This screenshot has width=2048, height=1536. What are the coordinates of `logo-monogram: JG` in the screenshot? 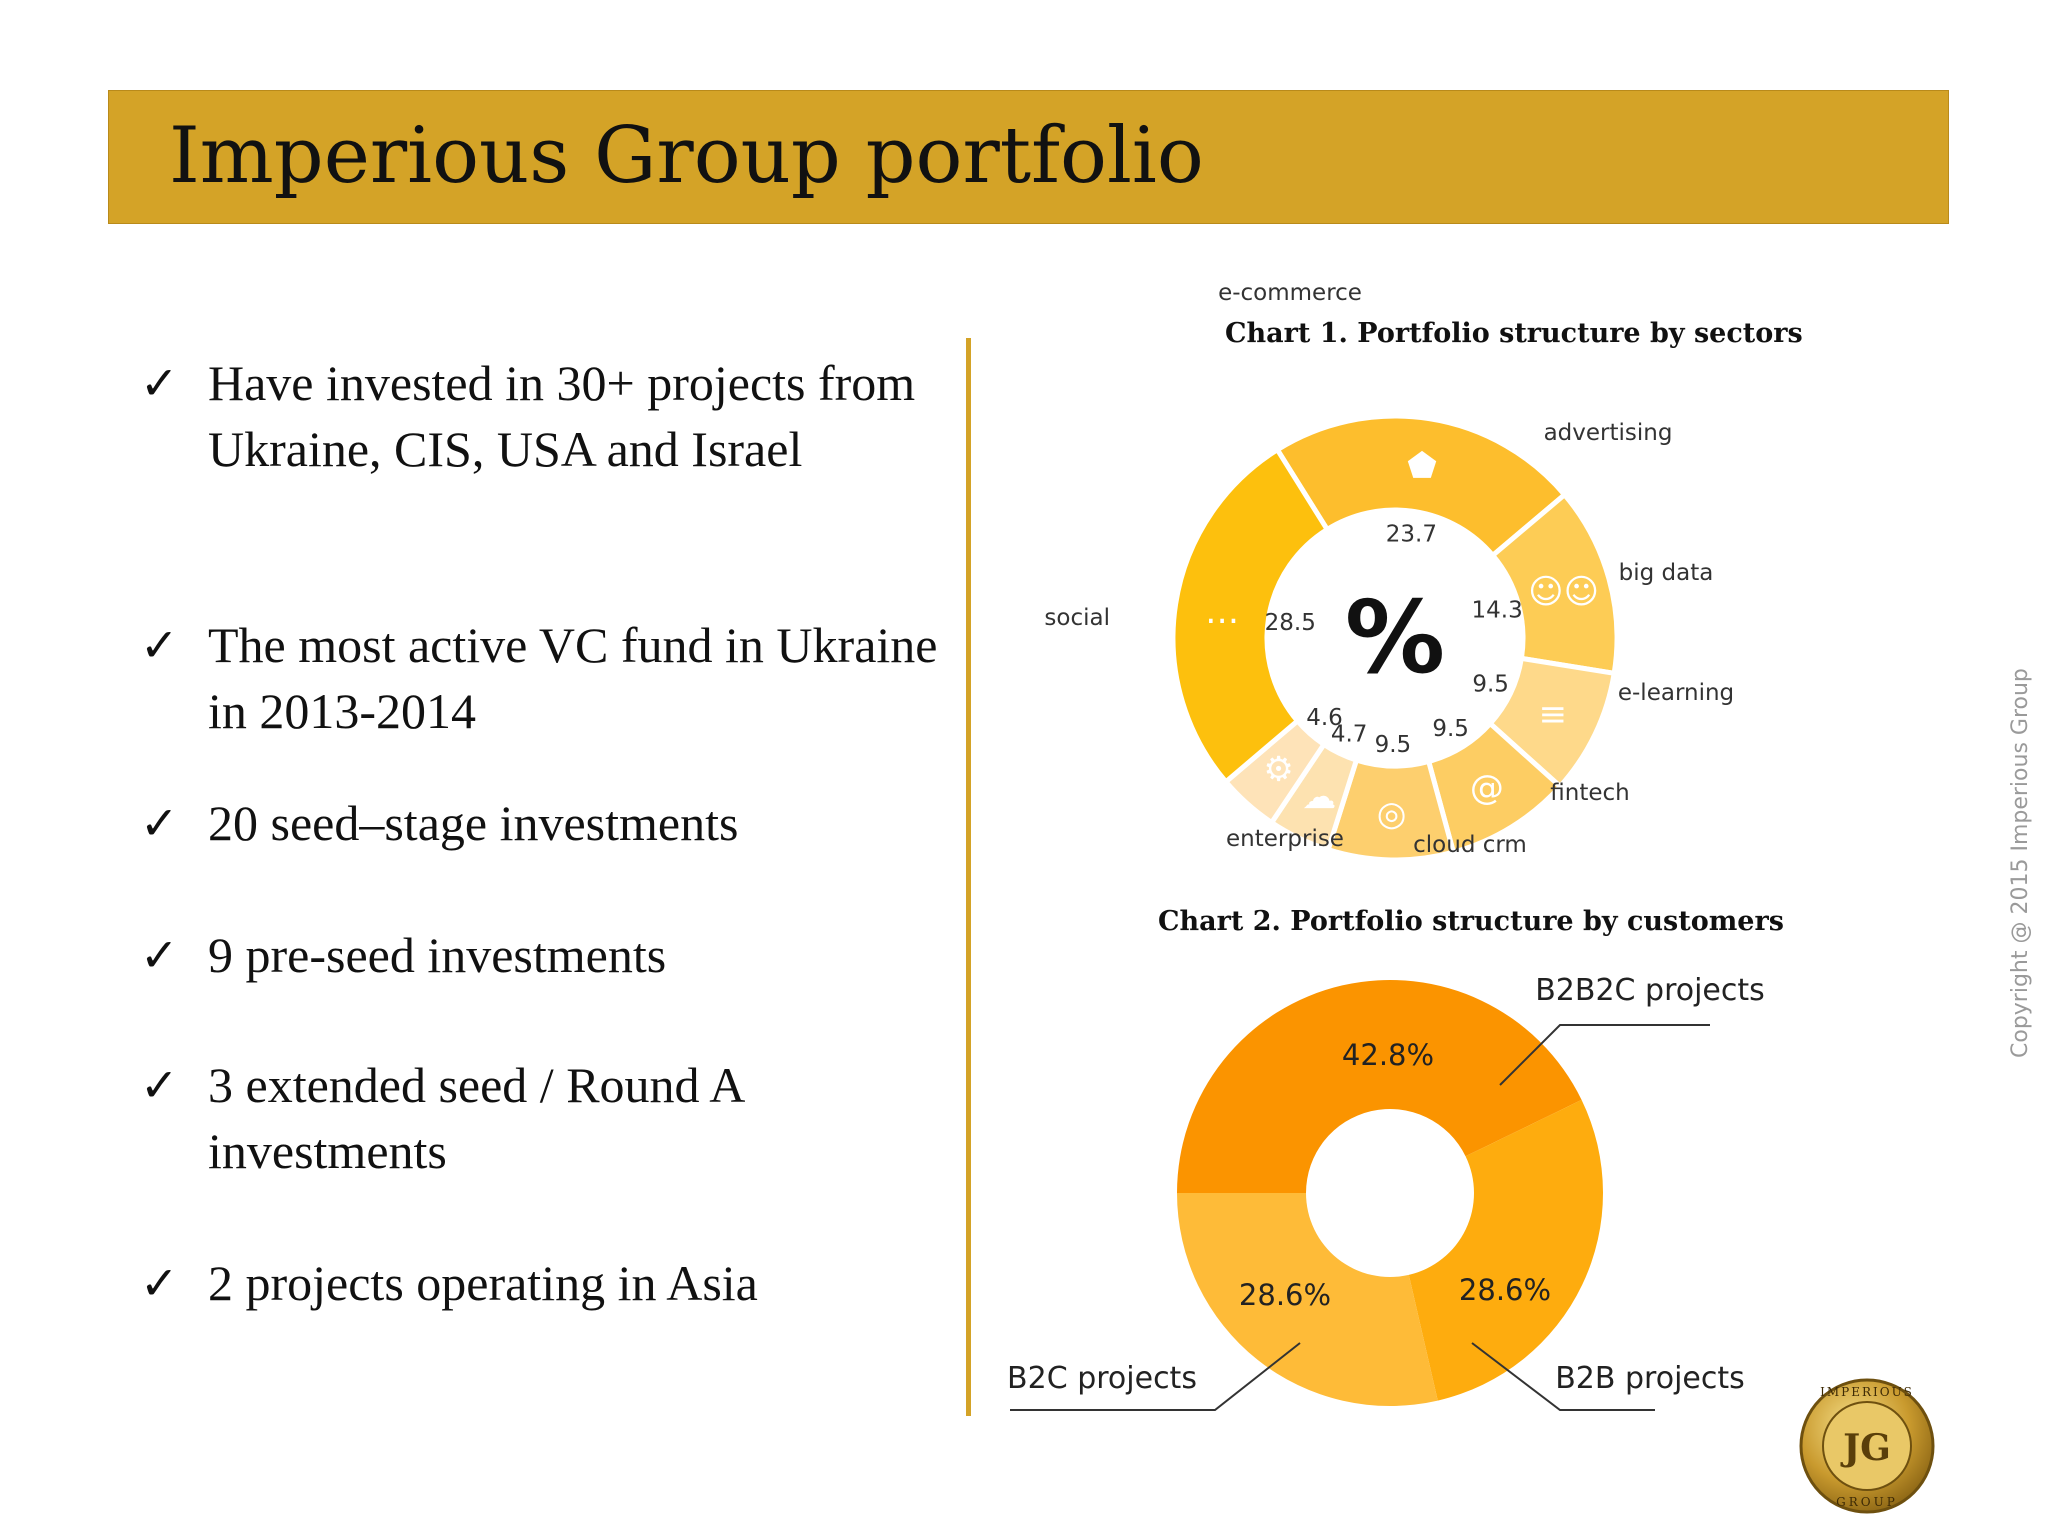 It's located at (1865, 1448).